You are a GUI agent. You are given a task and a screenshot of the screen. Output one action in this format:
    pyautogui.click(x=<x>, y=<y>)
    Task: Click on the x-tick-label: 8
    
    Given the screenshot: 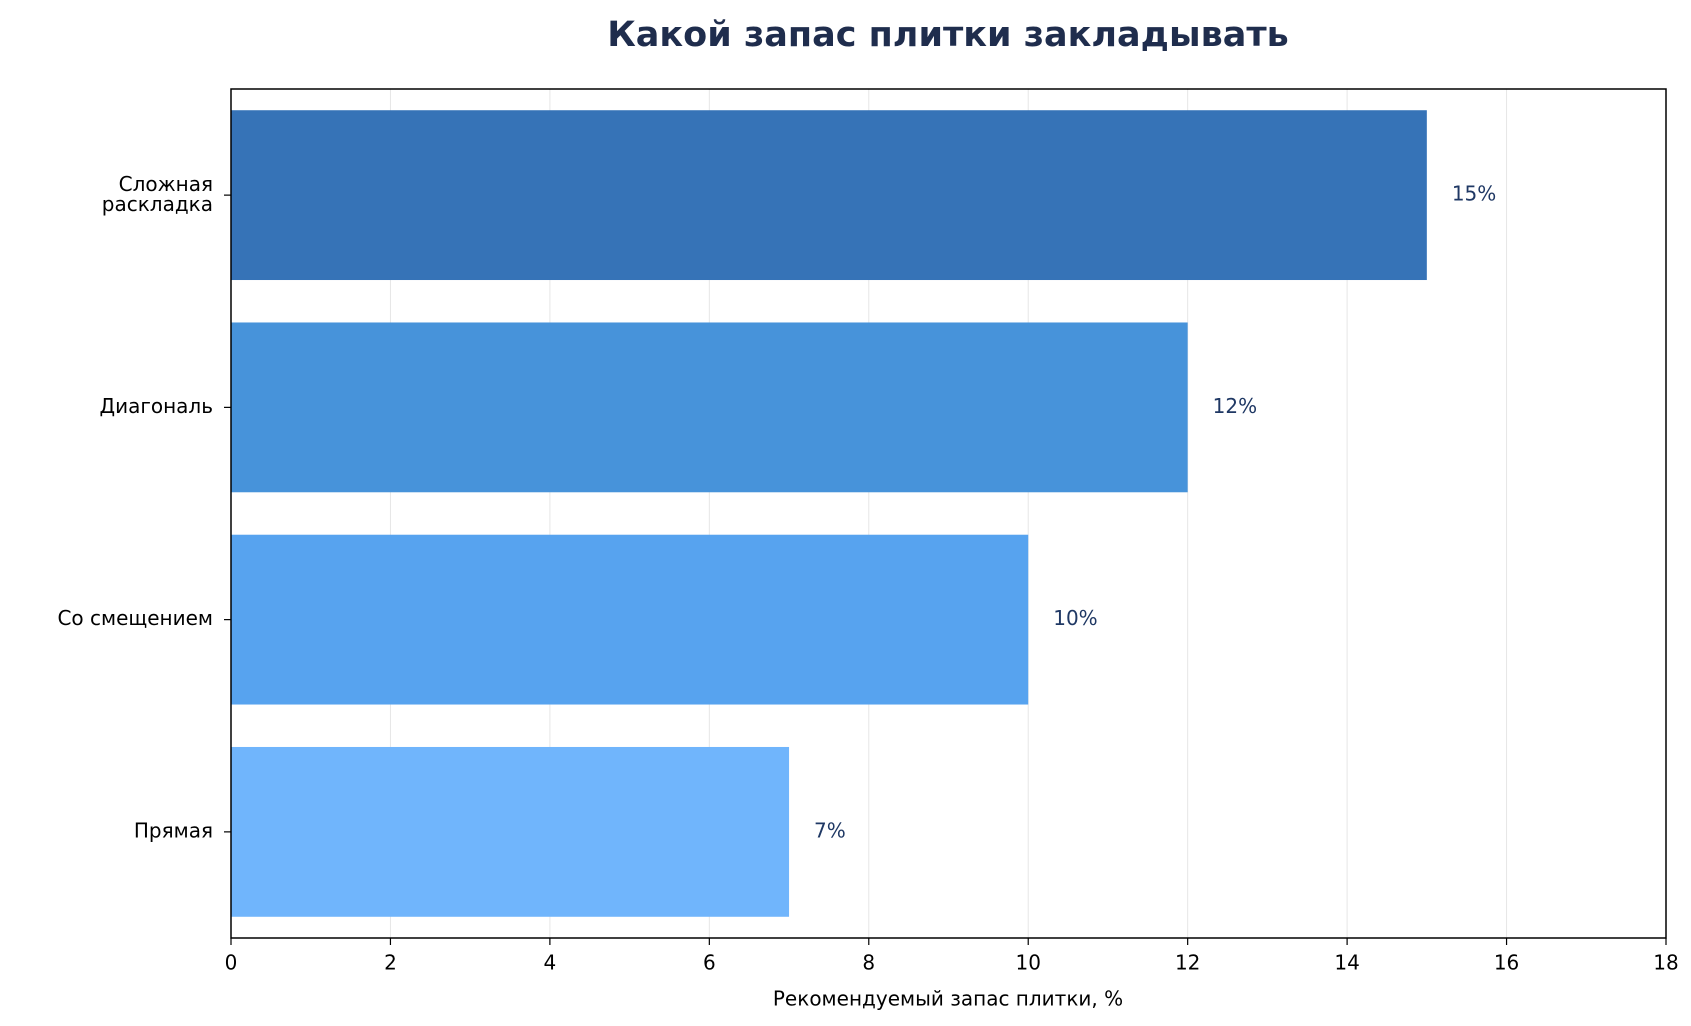 What is the action you would take?
    pyautogui.click(x=868, y=963)
    